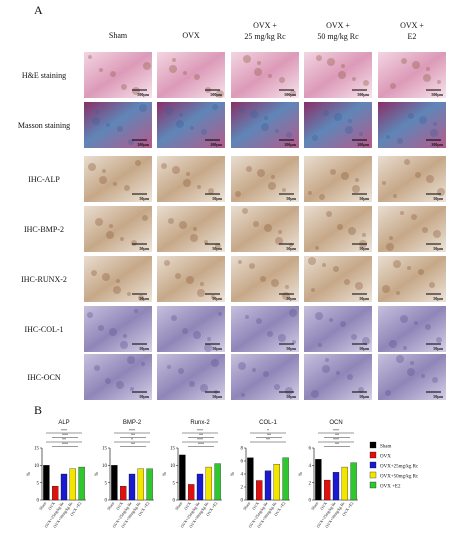 The image size is (450, 550). What do you see at coordinates (373, 455) in the screenshot?
I see `legend-swatch` at bounding box center [373, 455].